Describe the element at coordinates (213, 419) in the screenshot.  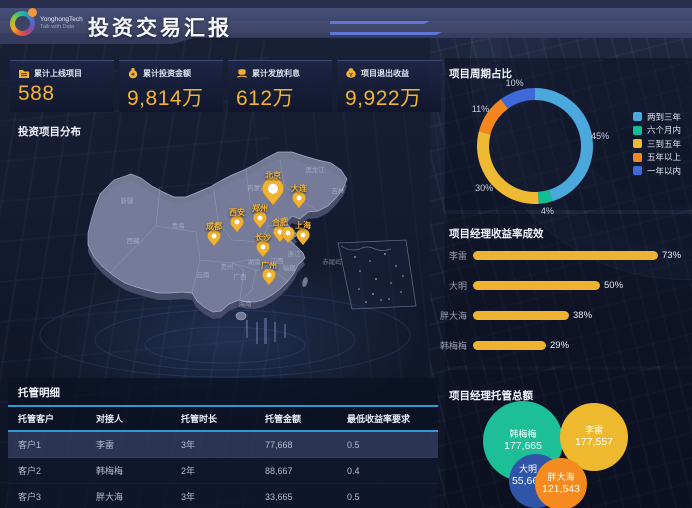
I see `table-header-cell: 托管时长` at that location.